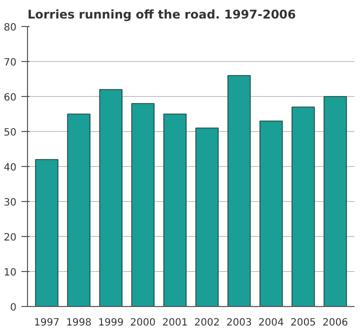 The image size is (362, 328). Describe the element at coordinates (10, 98) in the screenshot. I see `y-tick-label: 60` at that location.